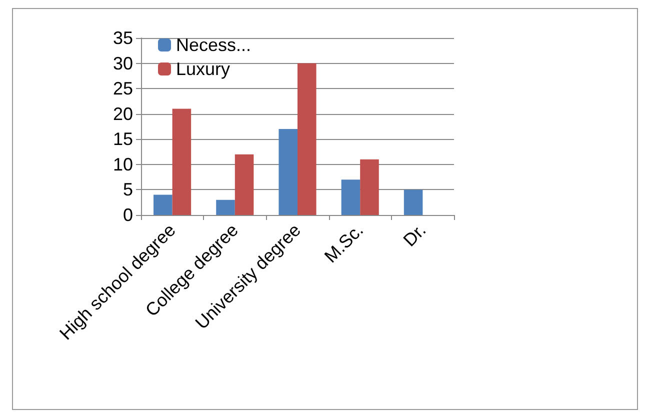  I want to click on y-tick-label: 30, so click(122, 63).